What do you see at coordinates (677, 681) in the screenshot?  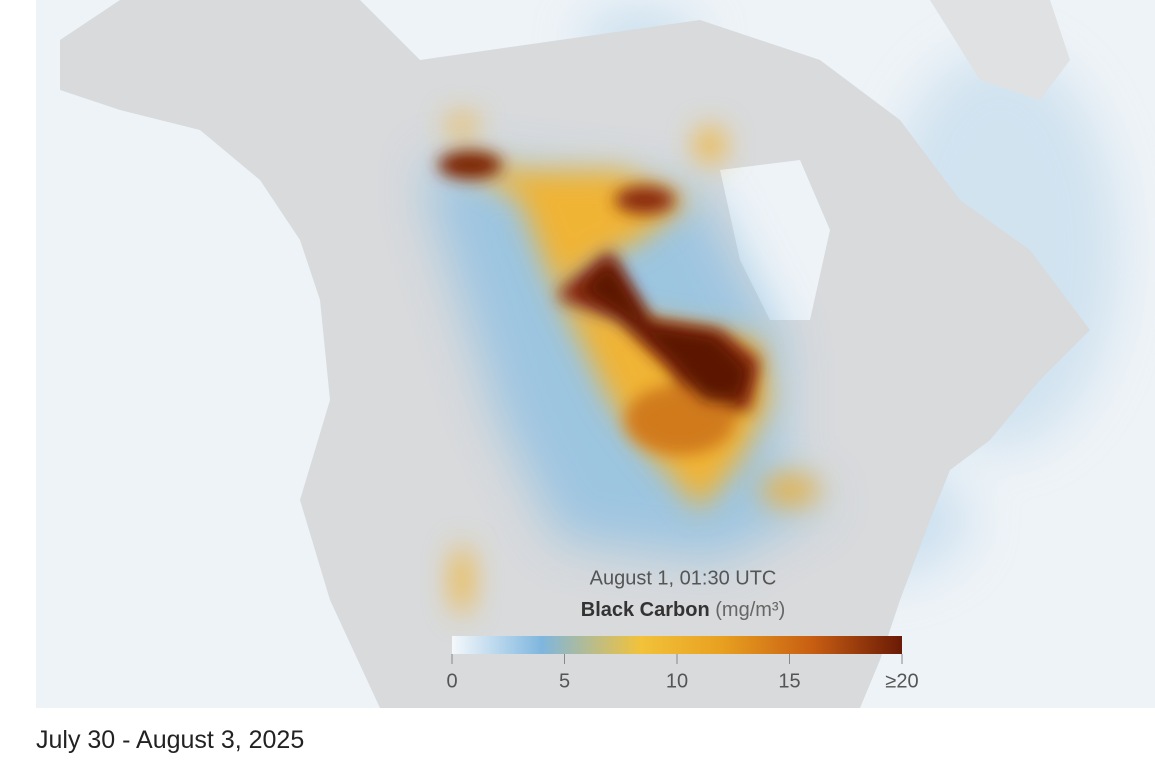 I see `colorbar-tick-label: 10` at bounding box center [677, 681].